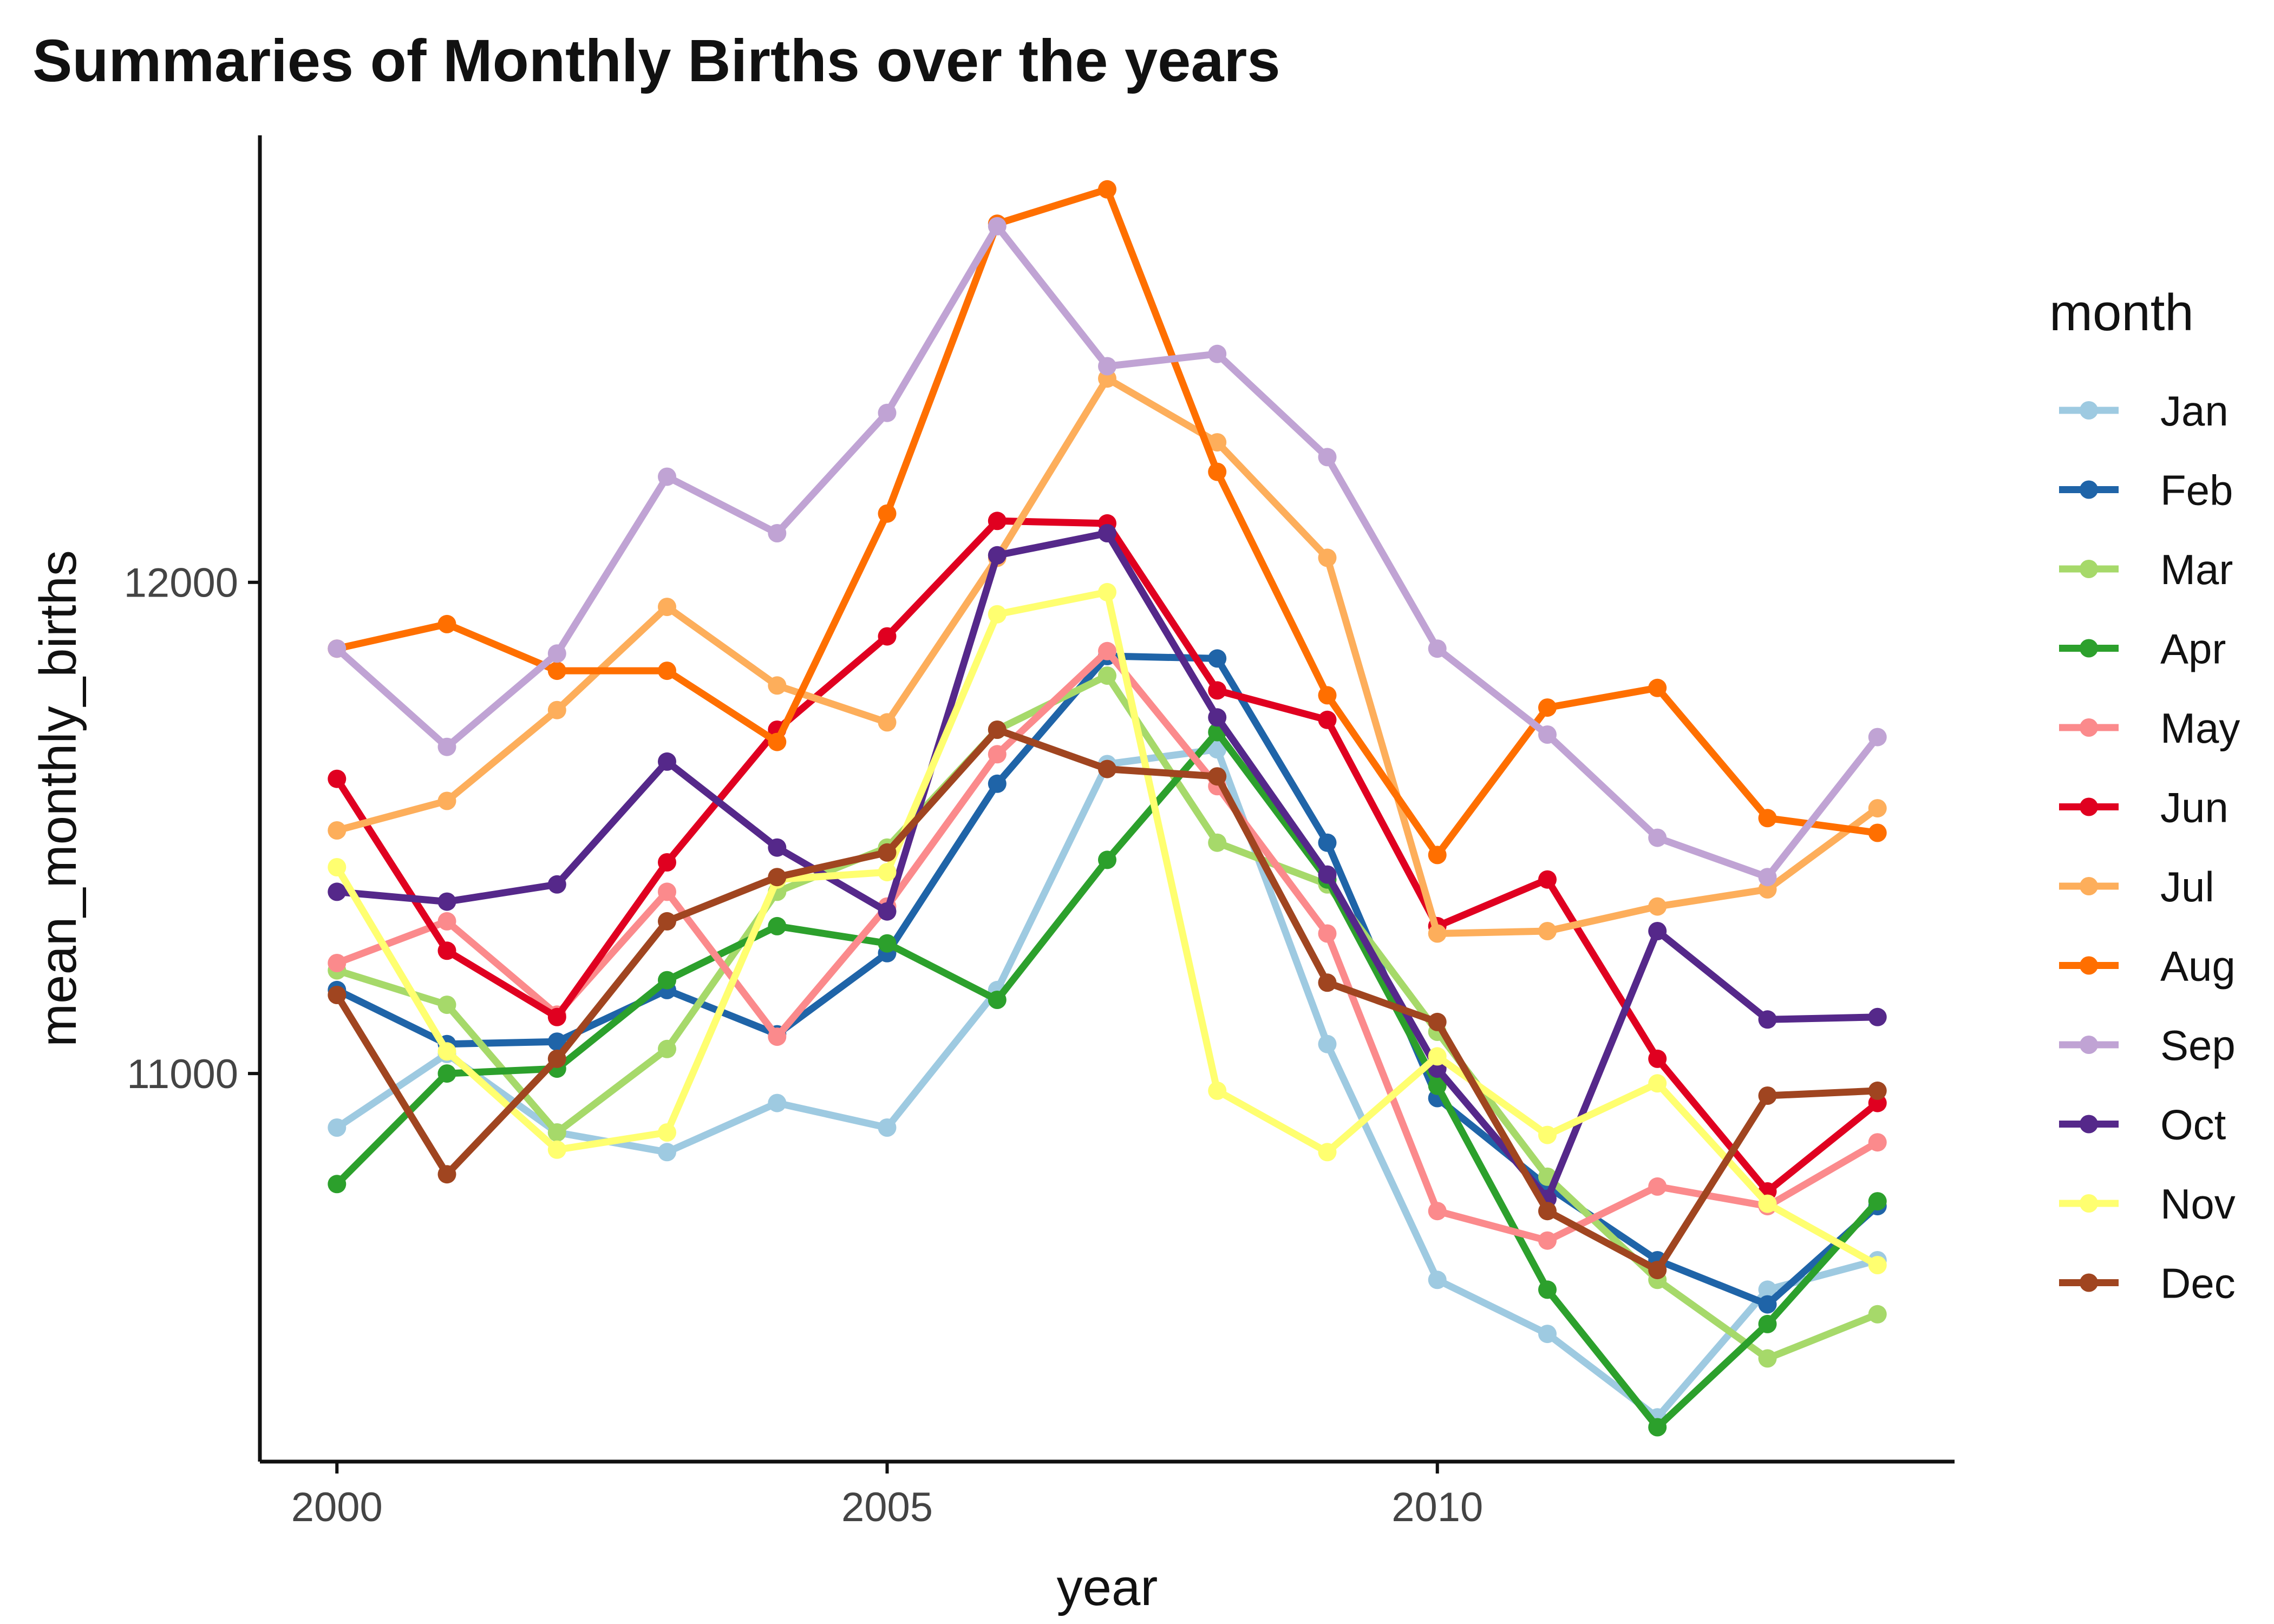 This screenshot has height=1624, width=2274. I want to click on legend-item-mar: Mar, so click(2146, 570).